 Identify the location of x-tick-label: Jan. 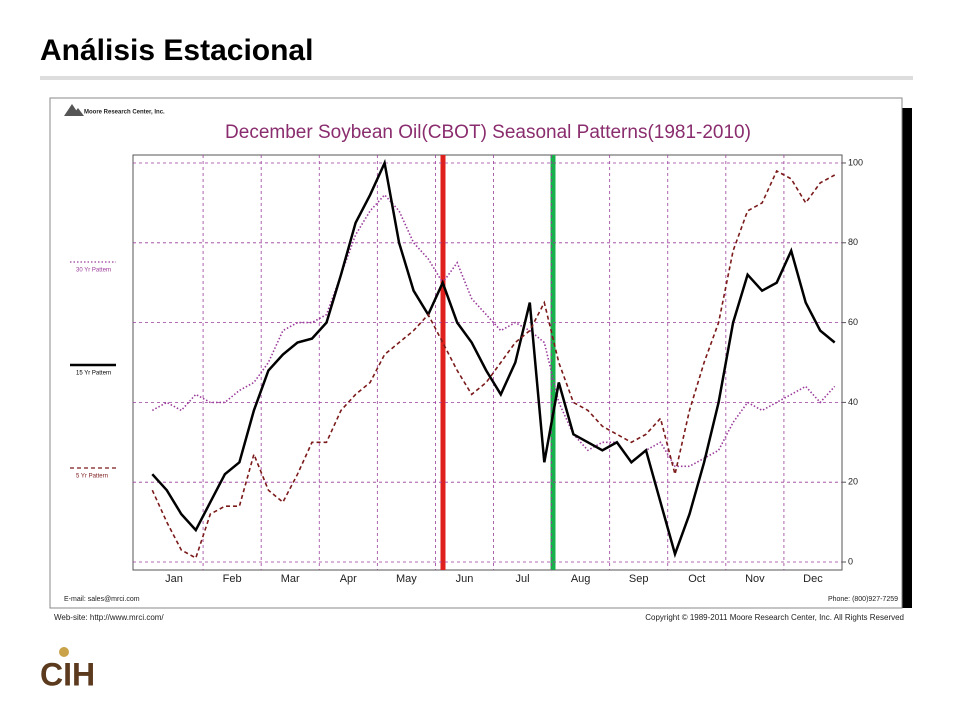
(174, 579).